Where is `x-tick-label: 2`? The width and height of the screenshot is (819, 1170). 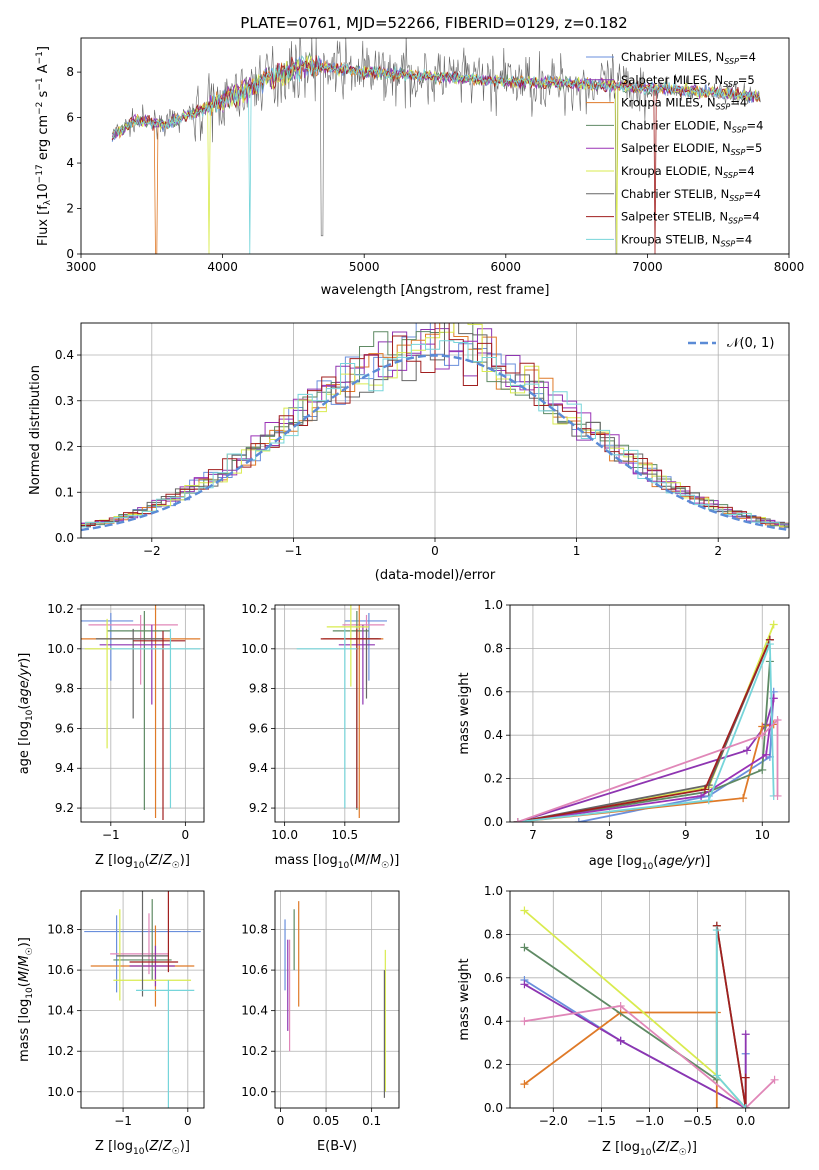 x-tick-label: 2 is located at coordinates (718, 551).